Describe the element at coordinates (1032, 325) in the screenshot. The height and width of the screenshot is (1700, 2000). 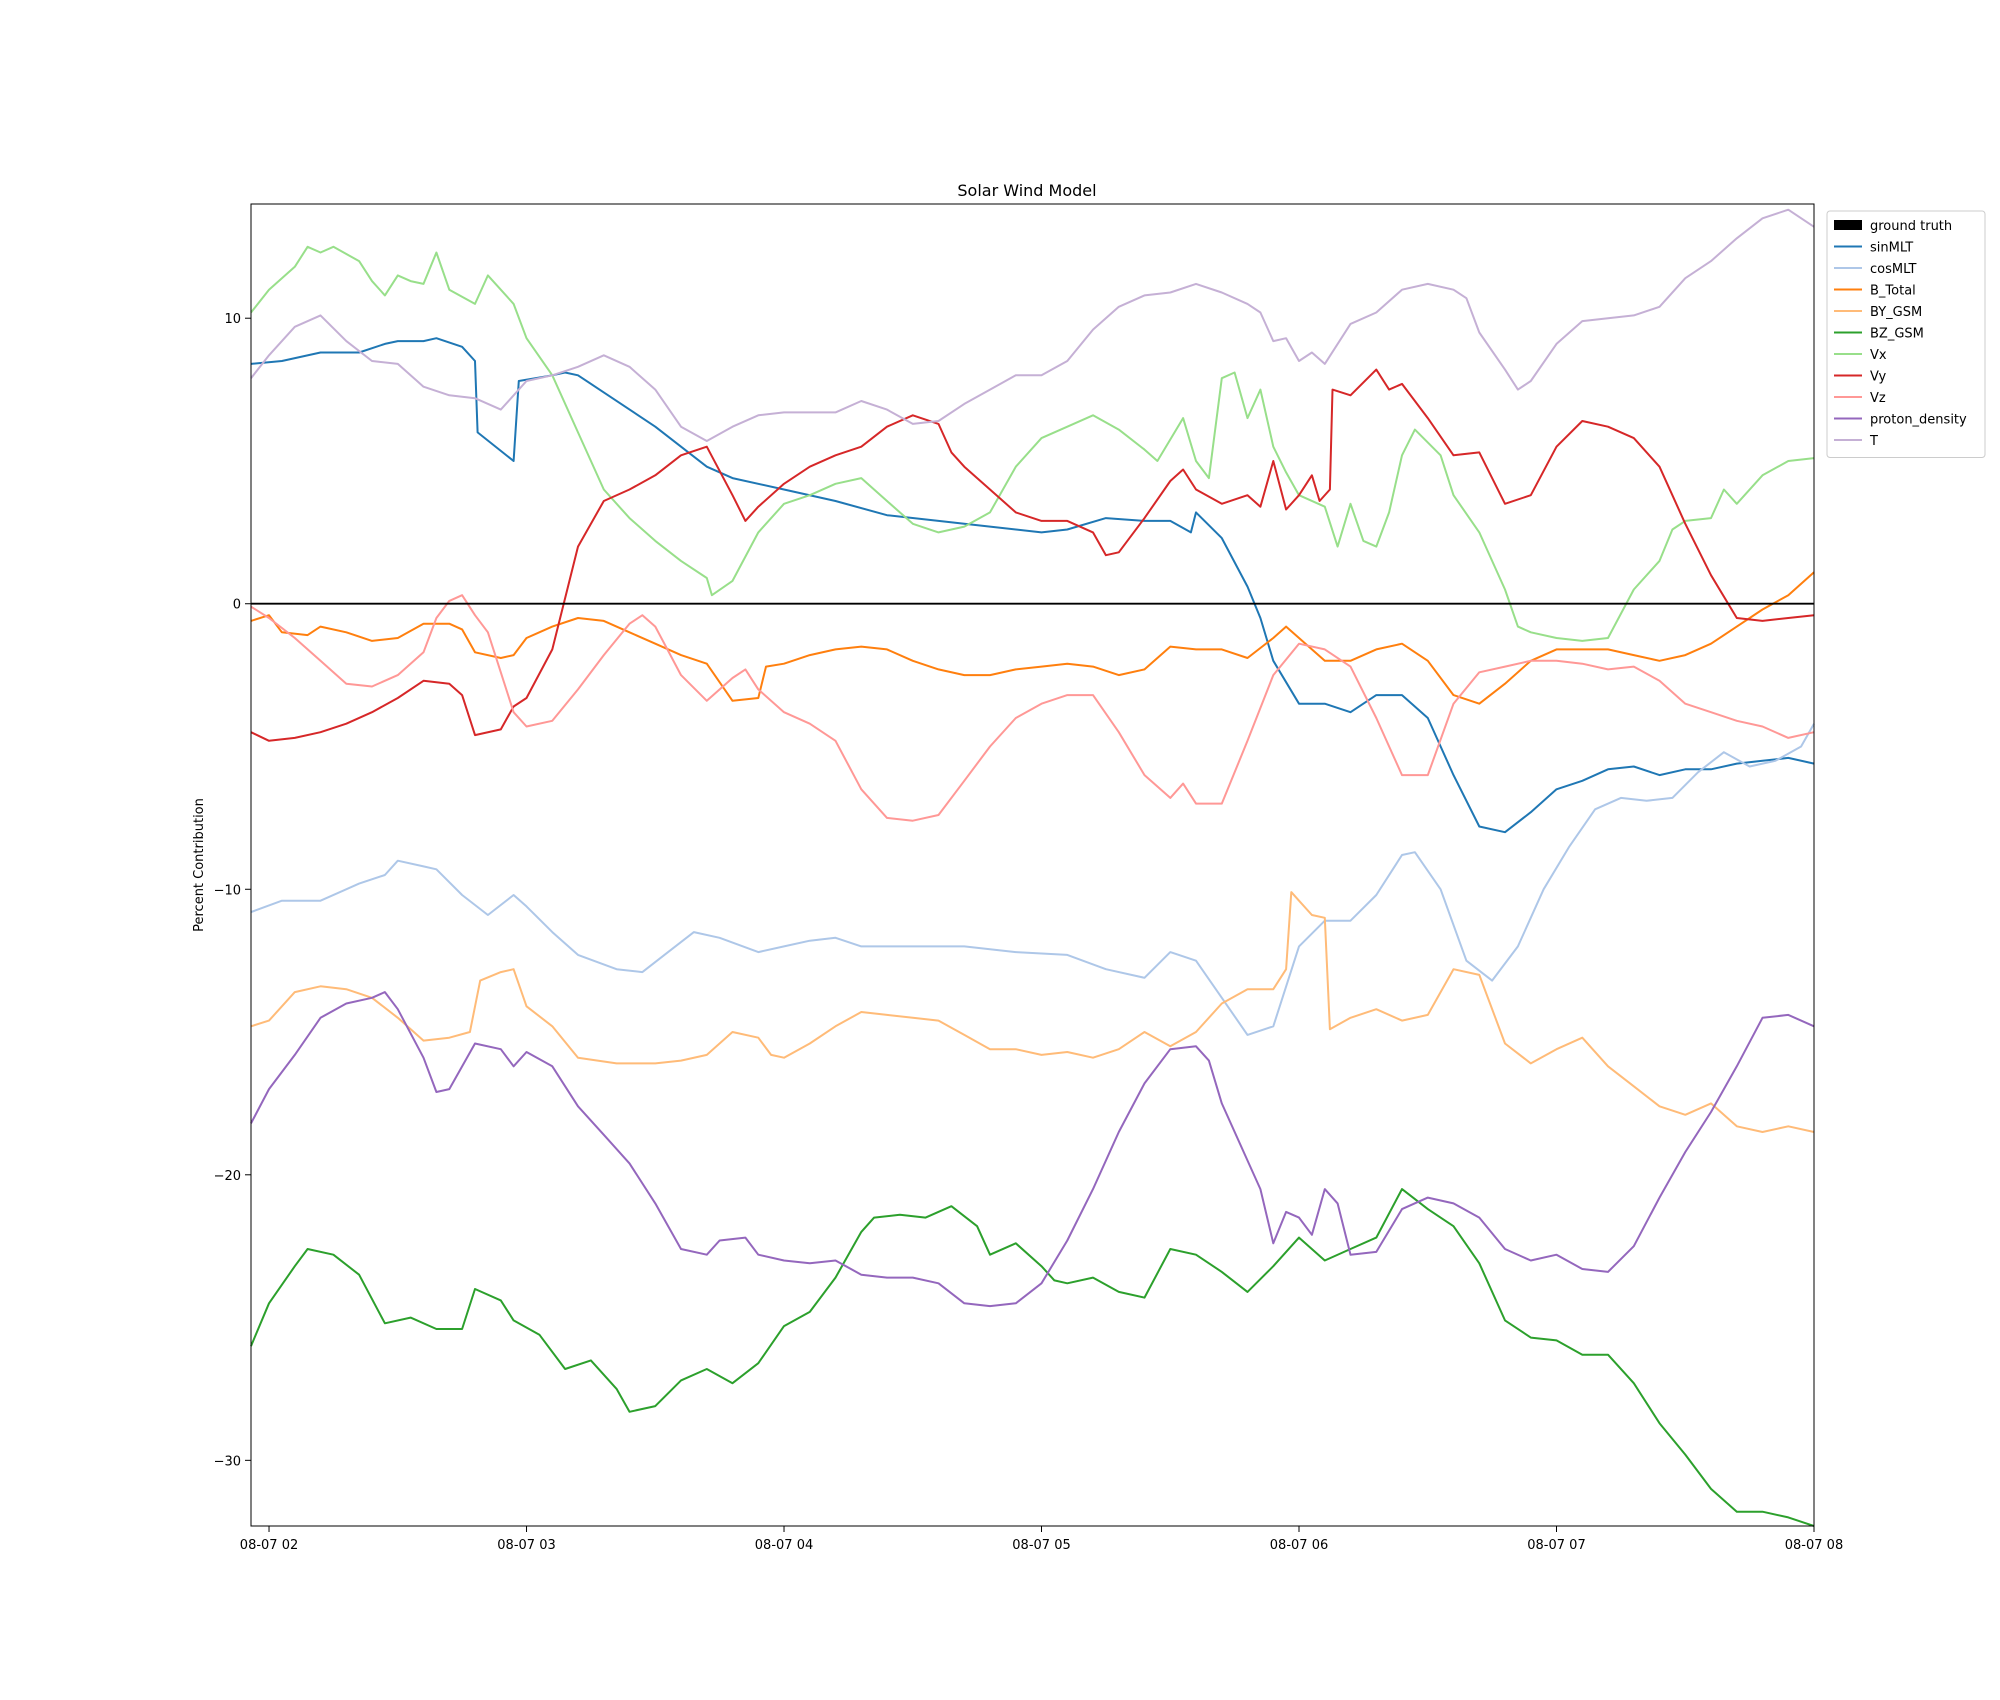
I see `series-line-t` at that location.